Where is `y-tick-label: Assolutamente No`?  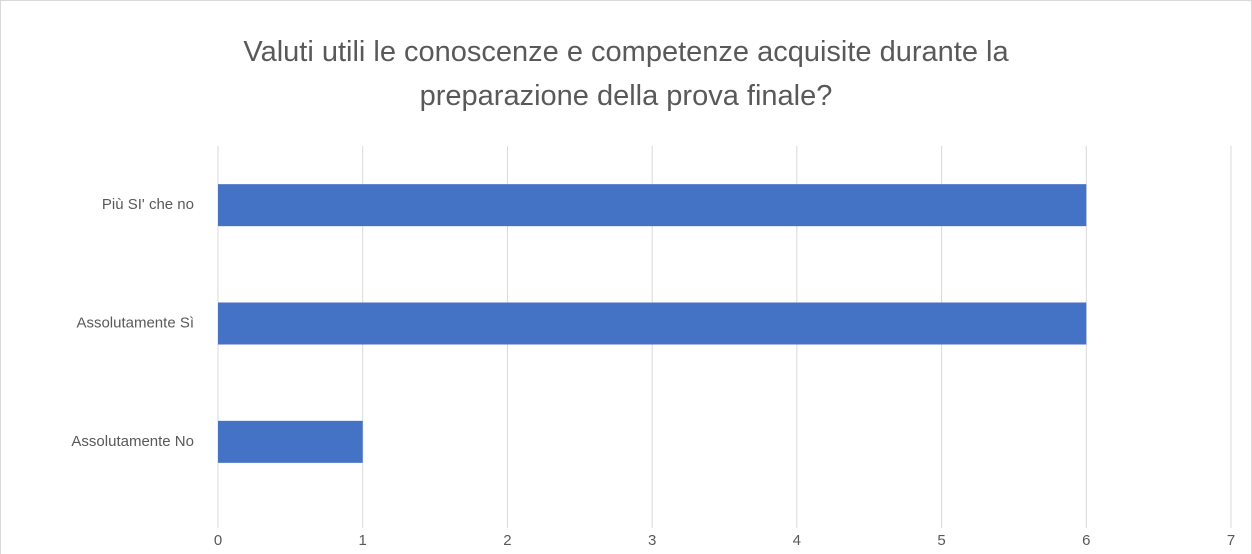 y-tick-label: Assolutamente No is located at coordinates (132, 441).